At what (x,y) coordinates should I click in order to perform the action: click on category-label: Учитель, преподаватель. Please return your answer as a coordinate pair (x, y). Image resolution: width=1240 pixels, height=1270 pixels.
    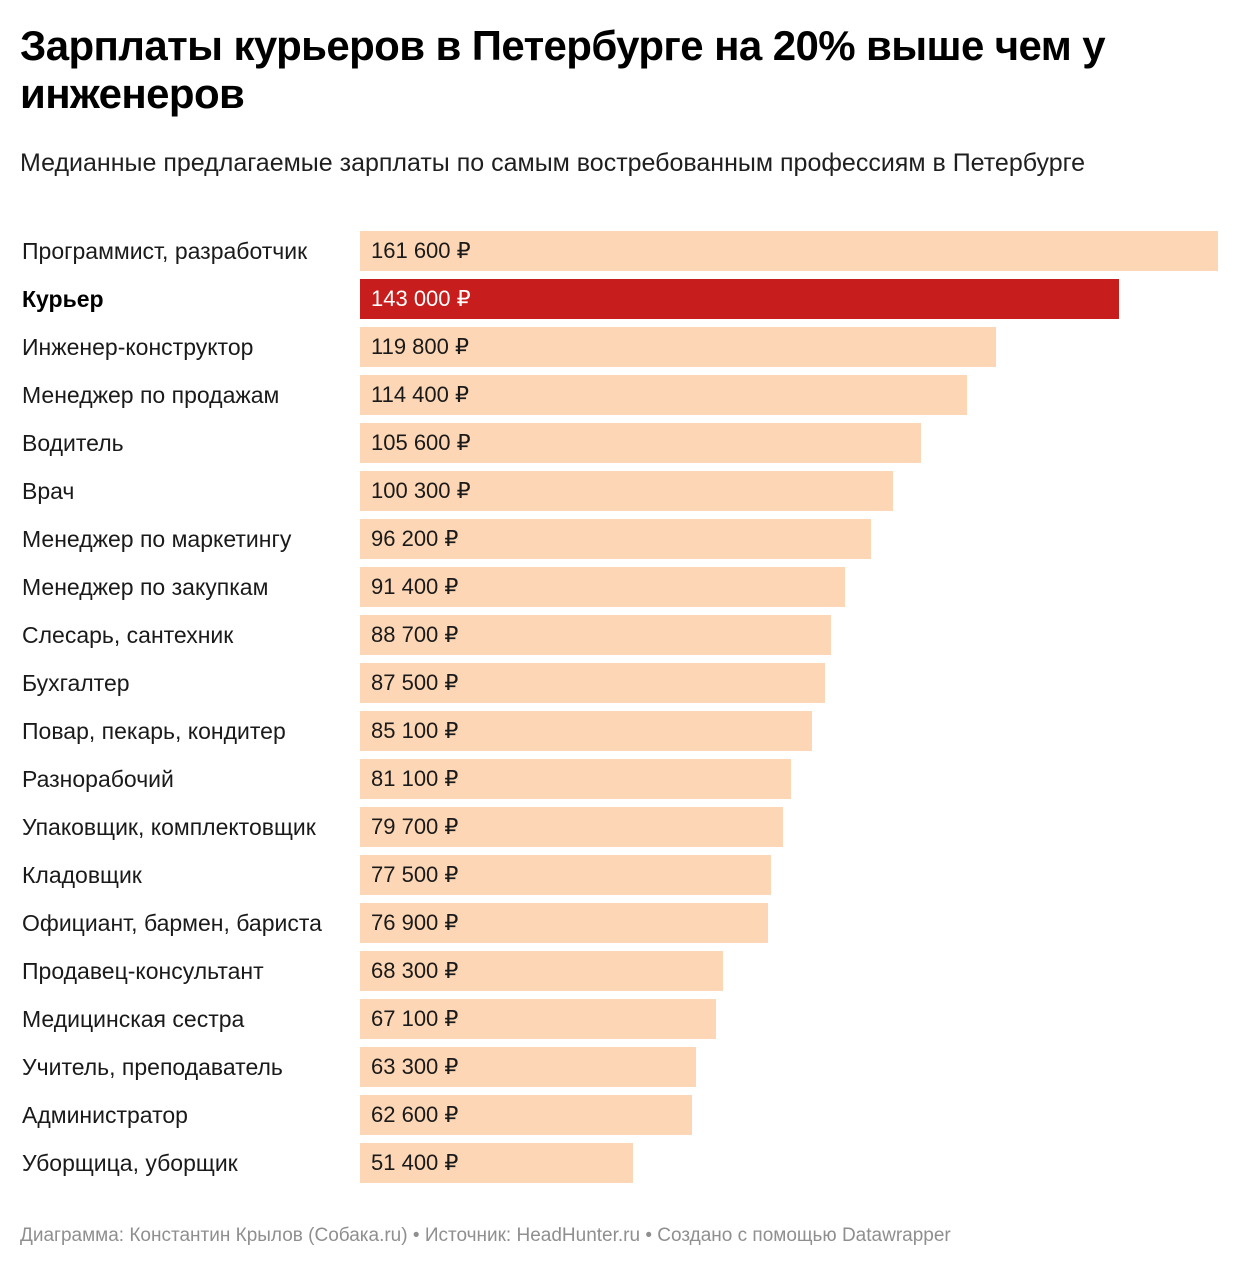
    Looking at the image, I should click on (152, 1067).